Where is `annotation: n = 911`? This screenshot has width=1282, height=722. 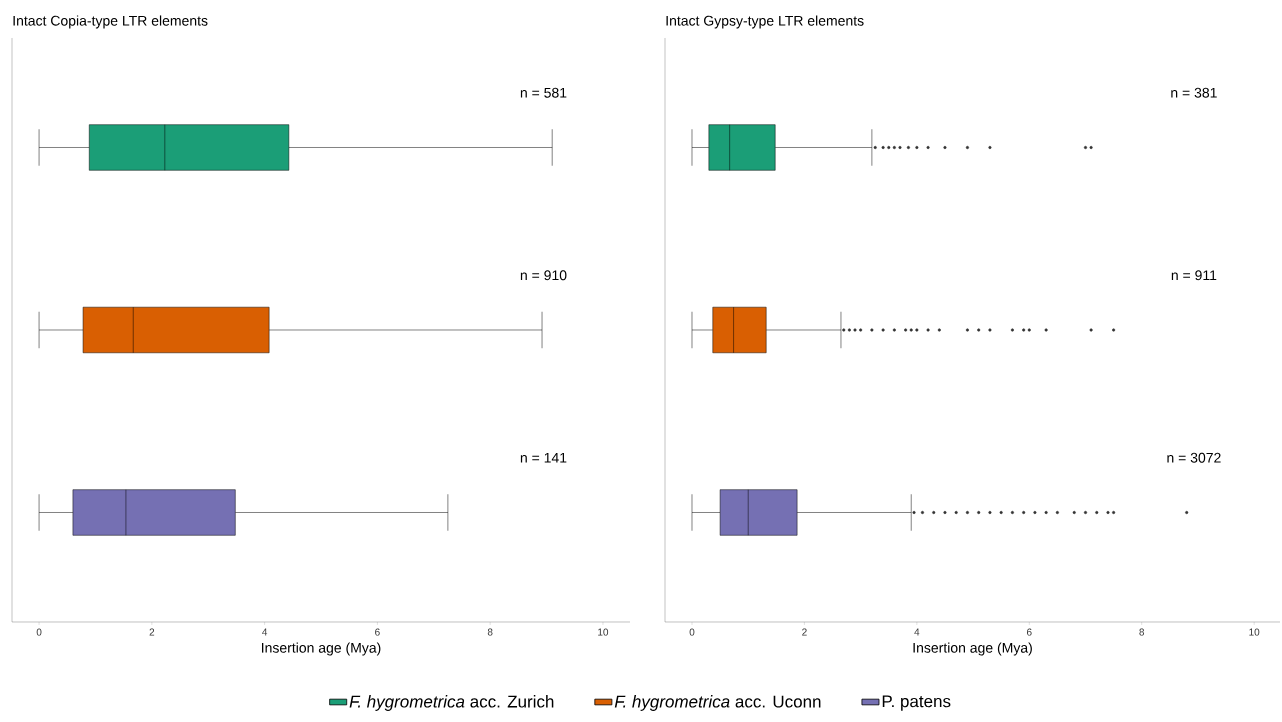
annotation: n = 911 is located at coordinates (1194, 275).